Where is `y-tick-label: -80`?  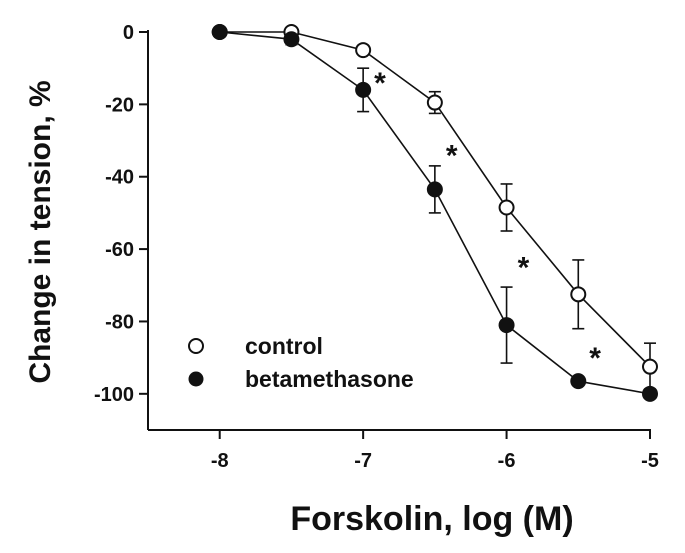 y-tick-label: -80 is located at coordinates (119, 322).